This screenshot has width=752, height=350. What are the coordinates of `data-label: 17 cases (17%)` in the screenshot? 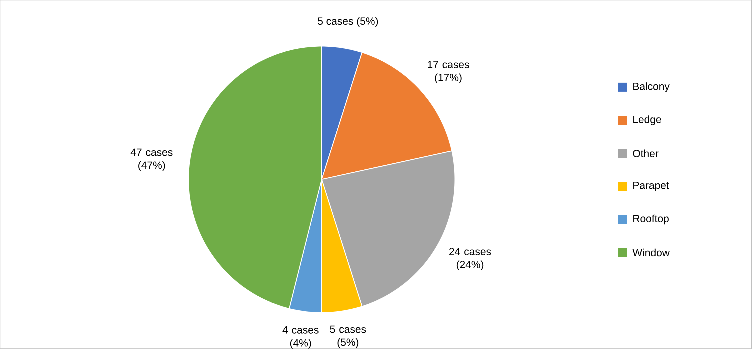 It's located at (449, 72).